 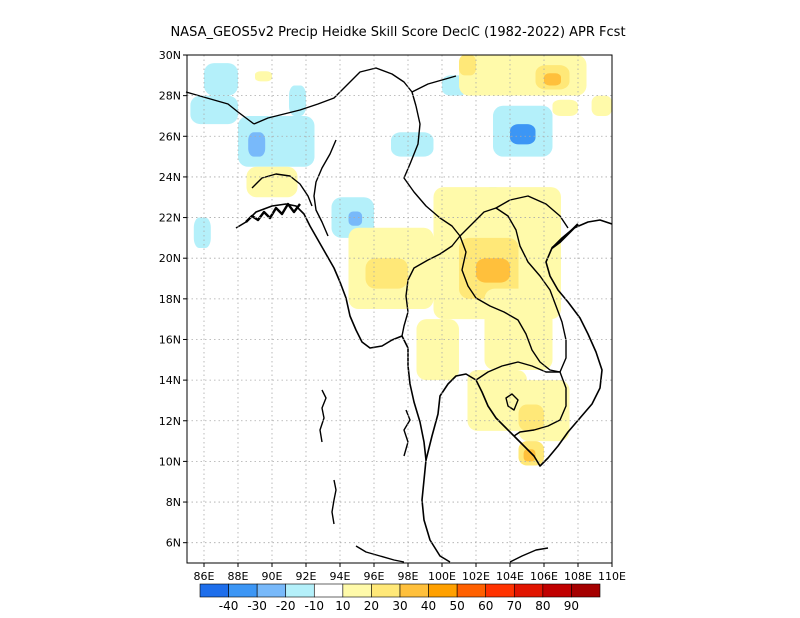 What do you see at coordinates (380, 554) in the screenshot?
I see `south-coast` at bounding box center [380, 554].